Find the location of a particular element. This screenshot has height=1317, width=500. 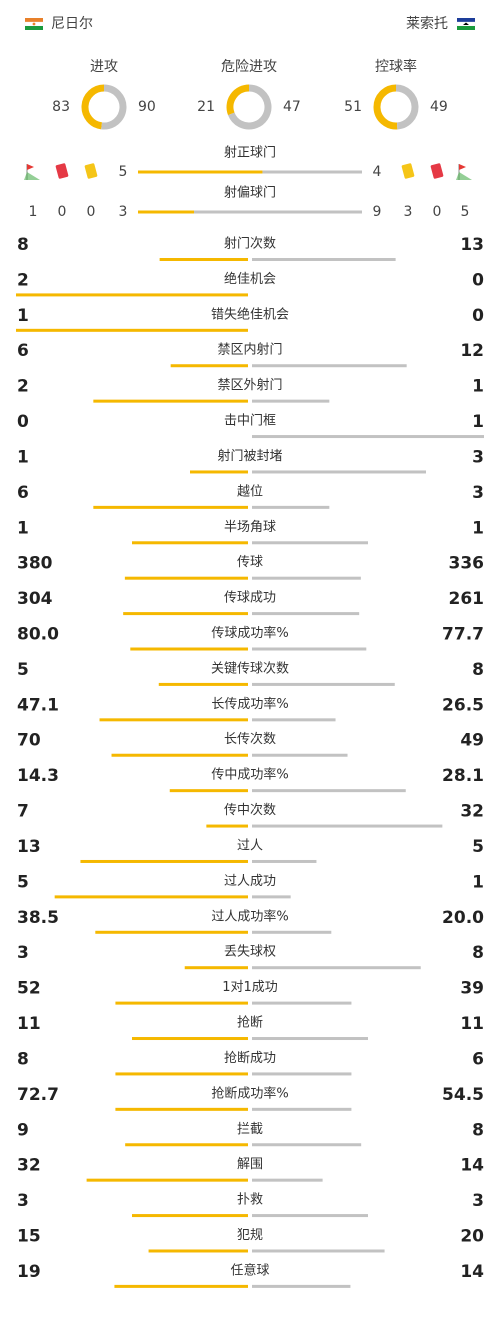

away-red: 0 is located at coordinates (437, 212).